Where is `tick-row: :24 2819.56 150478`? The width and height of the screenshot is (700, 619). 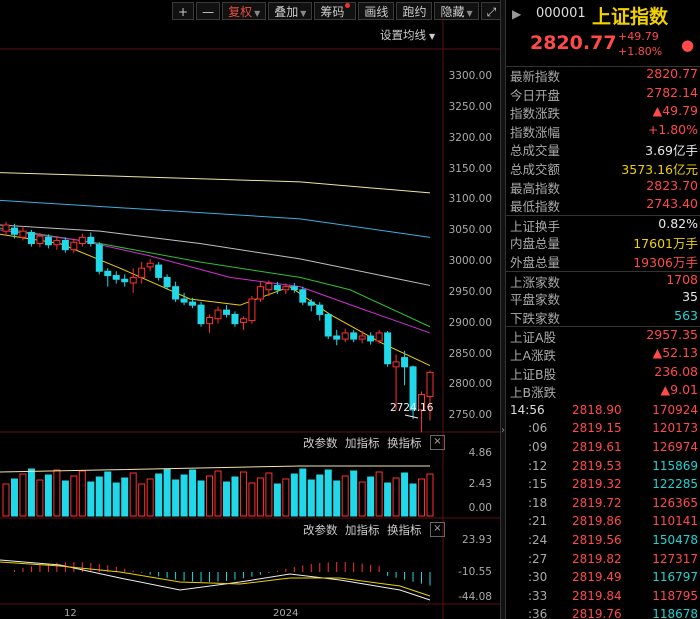
tick-row: :24 2819.56 150478 is located at coordinates (603, 542).